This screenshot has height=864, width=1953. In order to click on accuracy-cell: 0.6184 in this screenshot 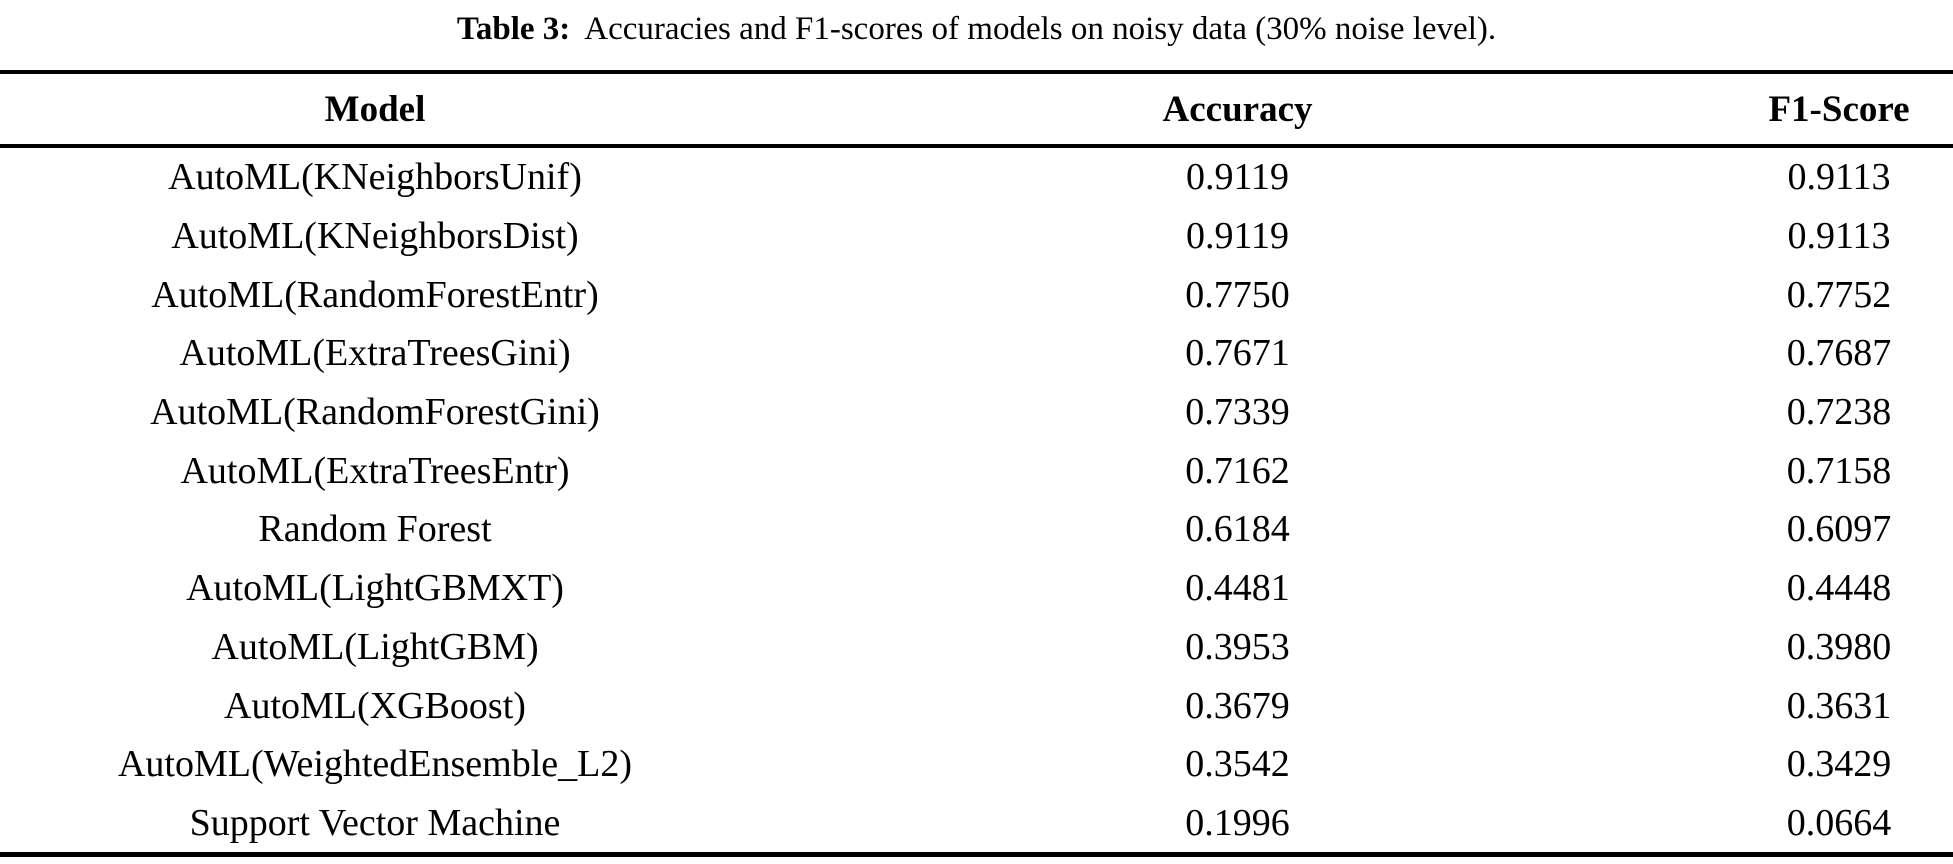, I will do `click(1237, 529)`.